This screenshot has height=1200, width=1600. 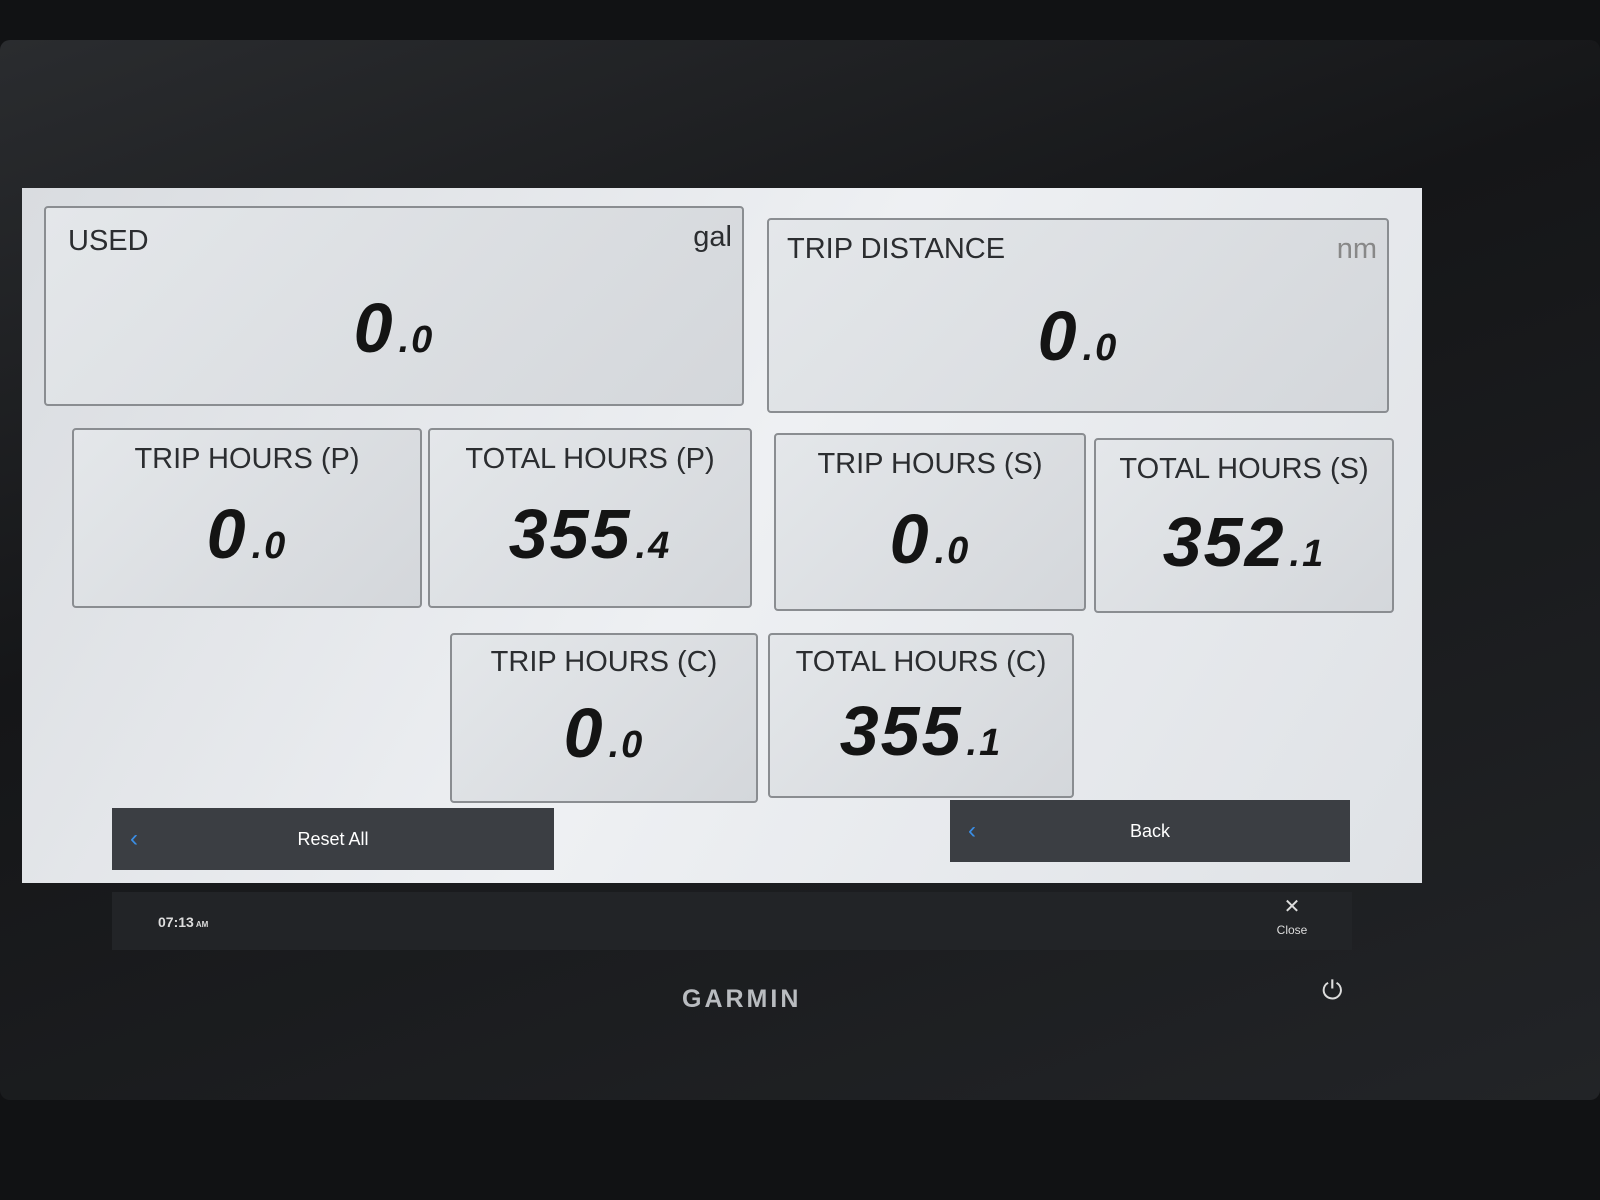 What do you see at coordinates (732, 921) in the screenshot?
I see `status-bar: 07:13 AM ✕ Close` at bounding box center [732, 921].